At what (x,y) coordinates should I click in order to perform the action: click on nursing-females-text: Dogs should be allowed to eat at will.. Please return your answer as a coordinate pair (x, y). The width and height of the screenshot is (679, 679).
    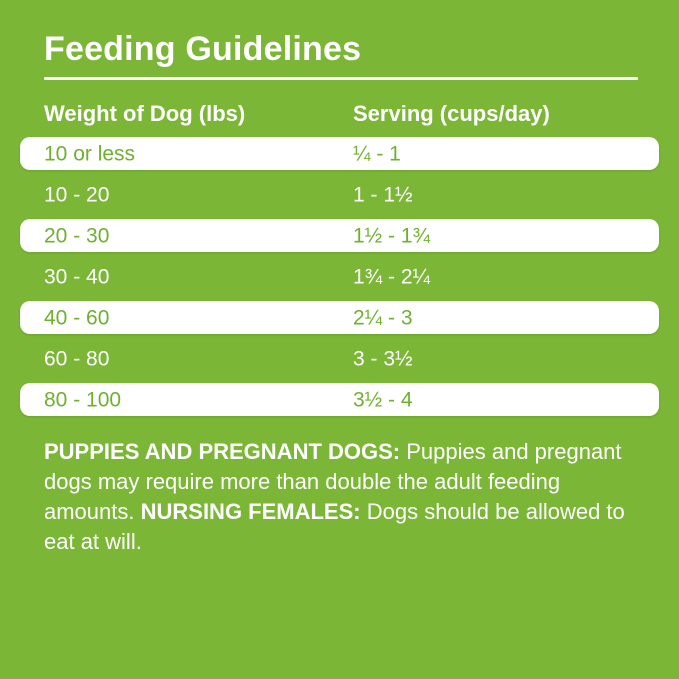
    Looking at the image, I should click on (334, 526).